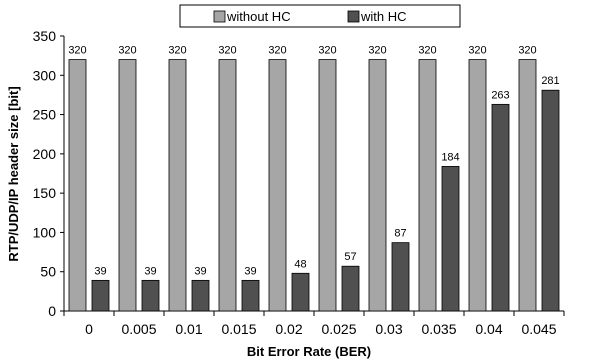 This screenshot has height=361, width=589. Describe the element at coordinates (45, 154) in the screenshot. I see `y-tick-label: 200` at that location.